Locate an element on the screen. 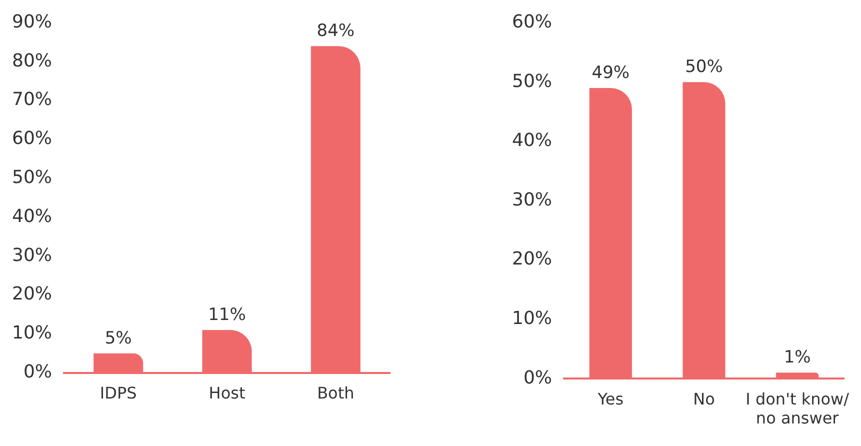  x-tick-label: Host is located at coordinates (227, 393).